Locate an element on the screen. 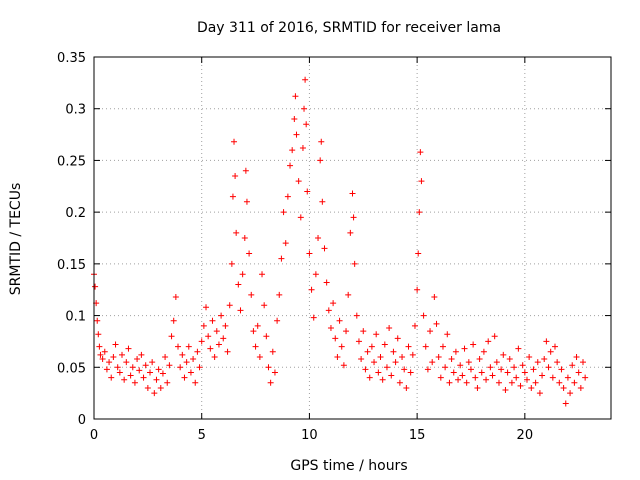  x-axis-label: GPS time / hours is located at coordinates (348, 466).